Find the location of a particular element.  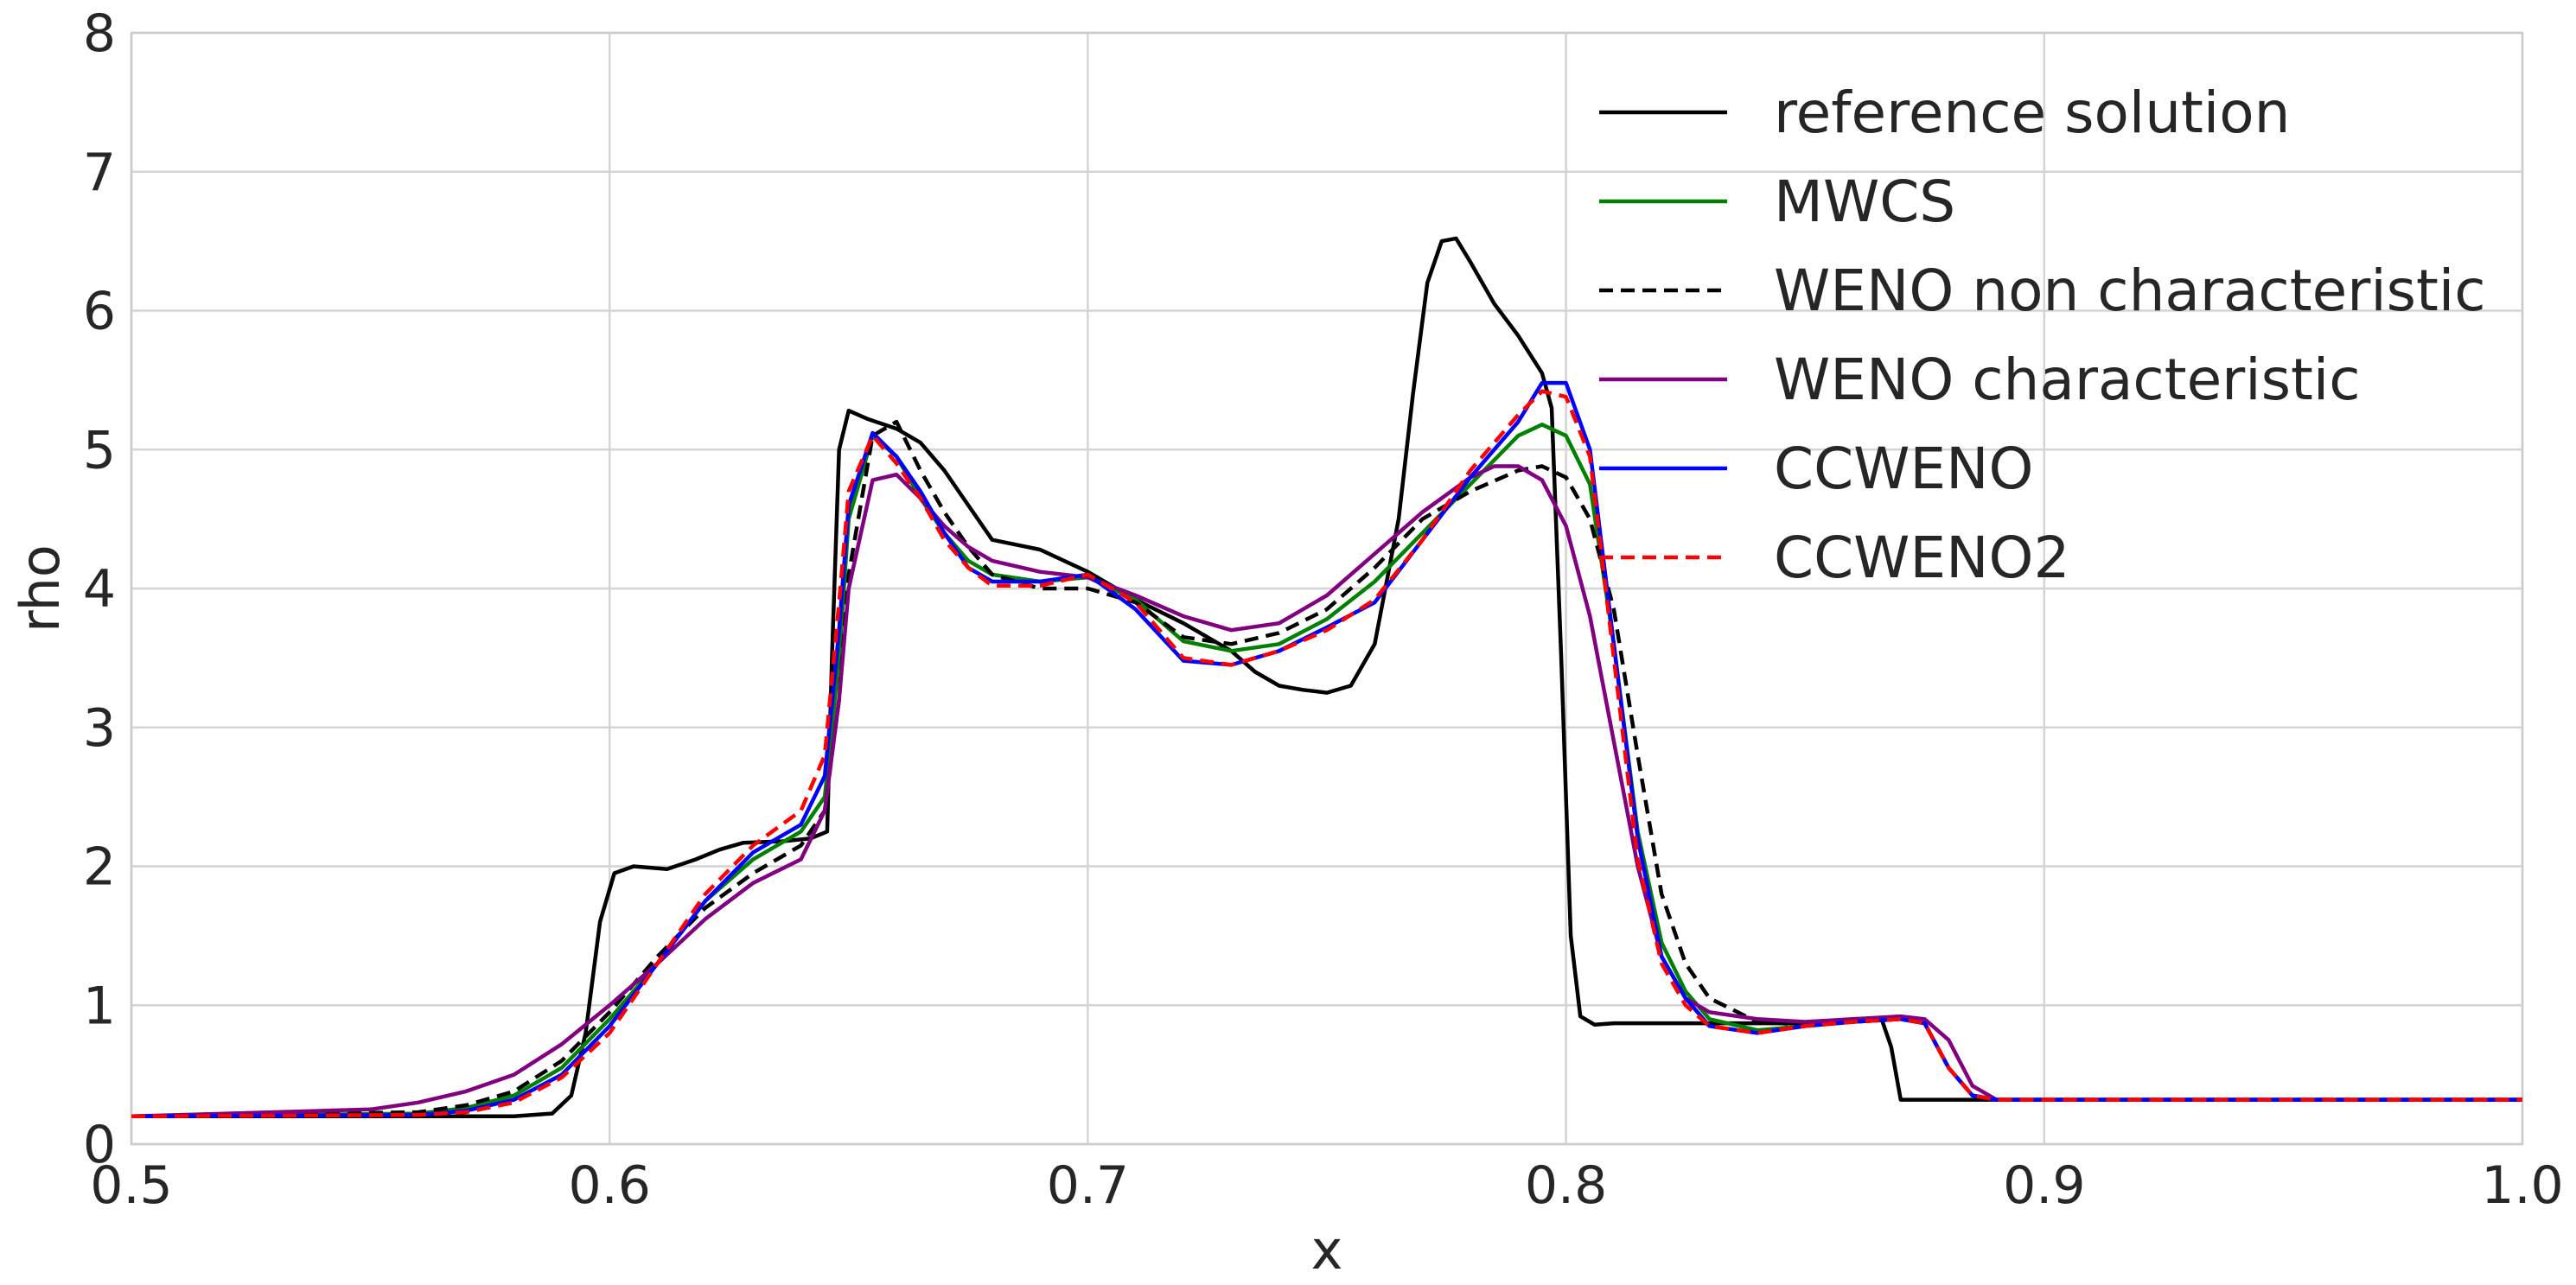

legend-label: CCWENO is located at coordinates (1903, 469).